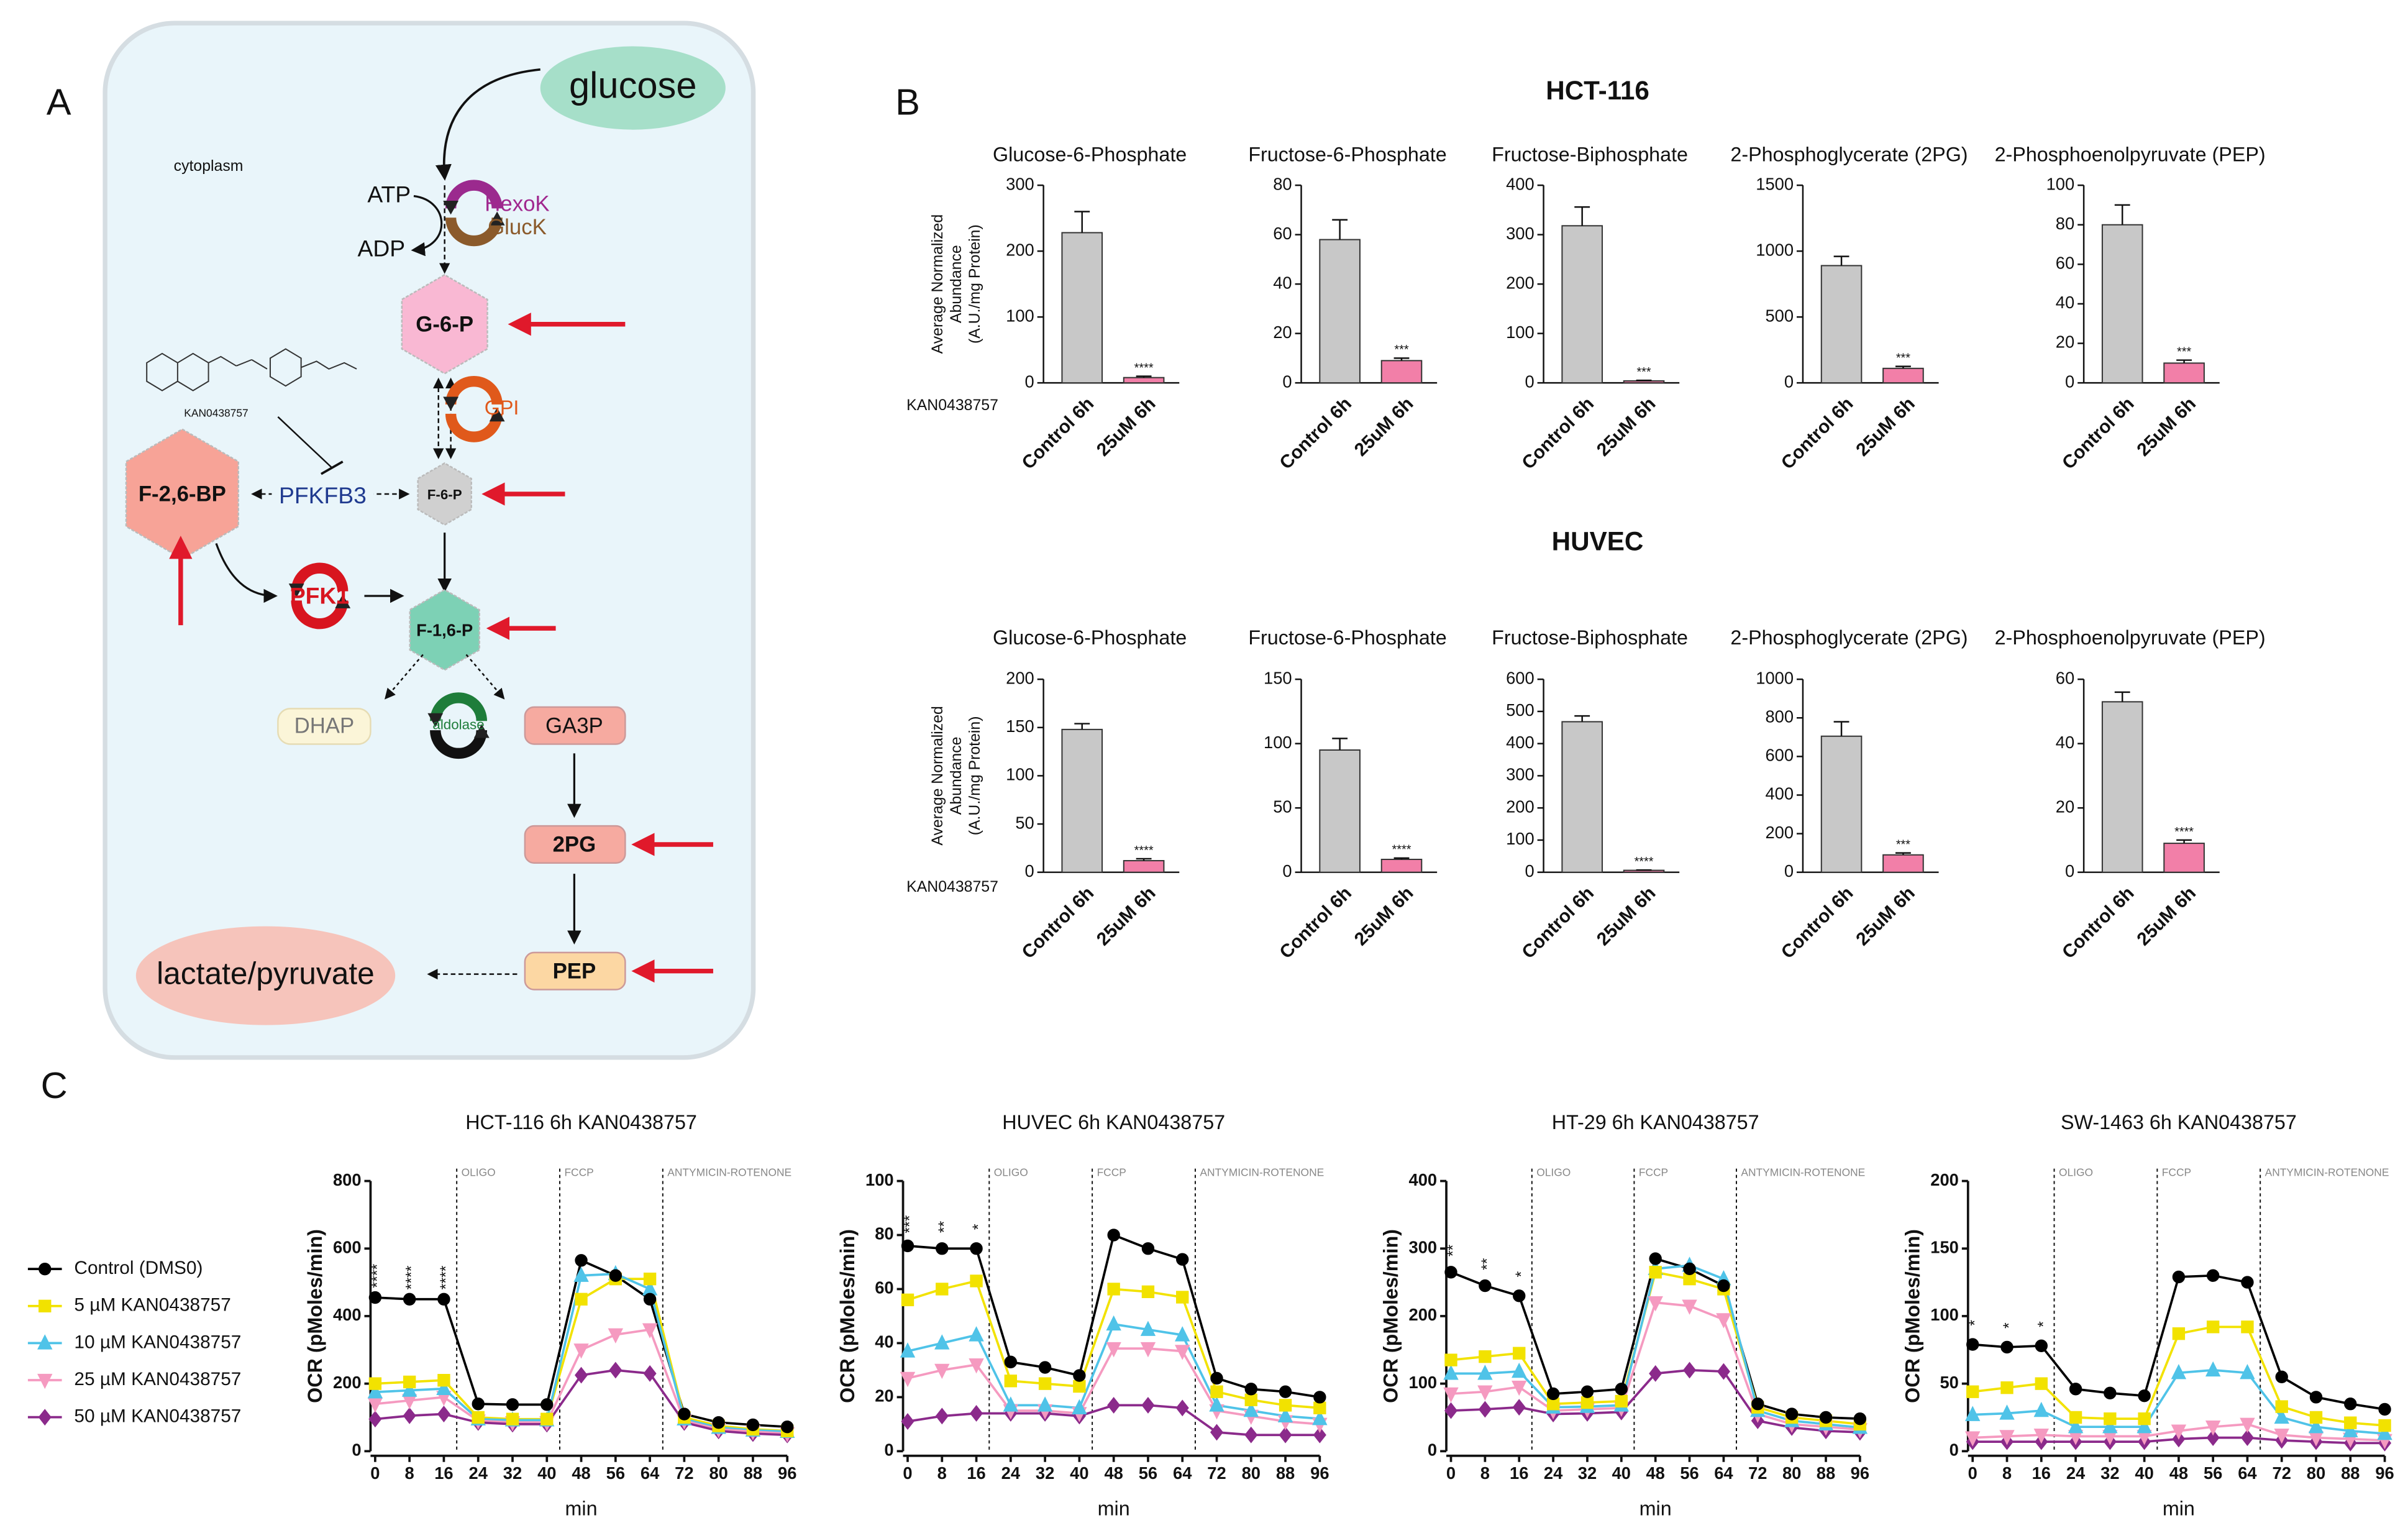 The width and height of the screenshot is (2408, 1533). Describe the element at coordinates (382, 248) in the screenshot. I see `adp-label: ADP` at that location.